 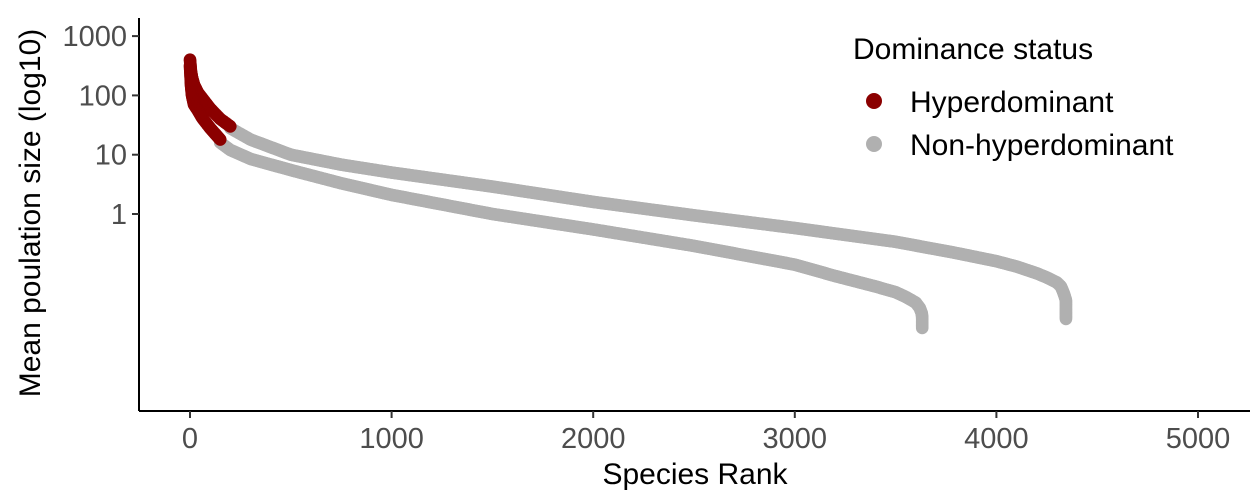 I want to click on x-axis-ticks: 0 1000 2000 3000 4000 5000, so click(x=706, y=433).